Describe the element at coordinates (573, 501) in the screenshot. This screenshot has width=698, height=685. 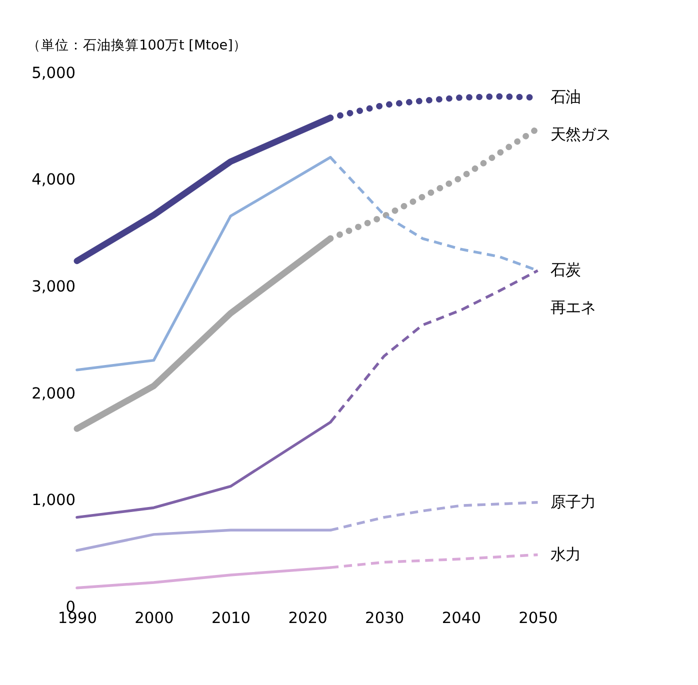
I see `series-label: 原子力` at that location.